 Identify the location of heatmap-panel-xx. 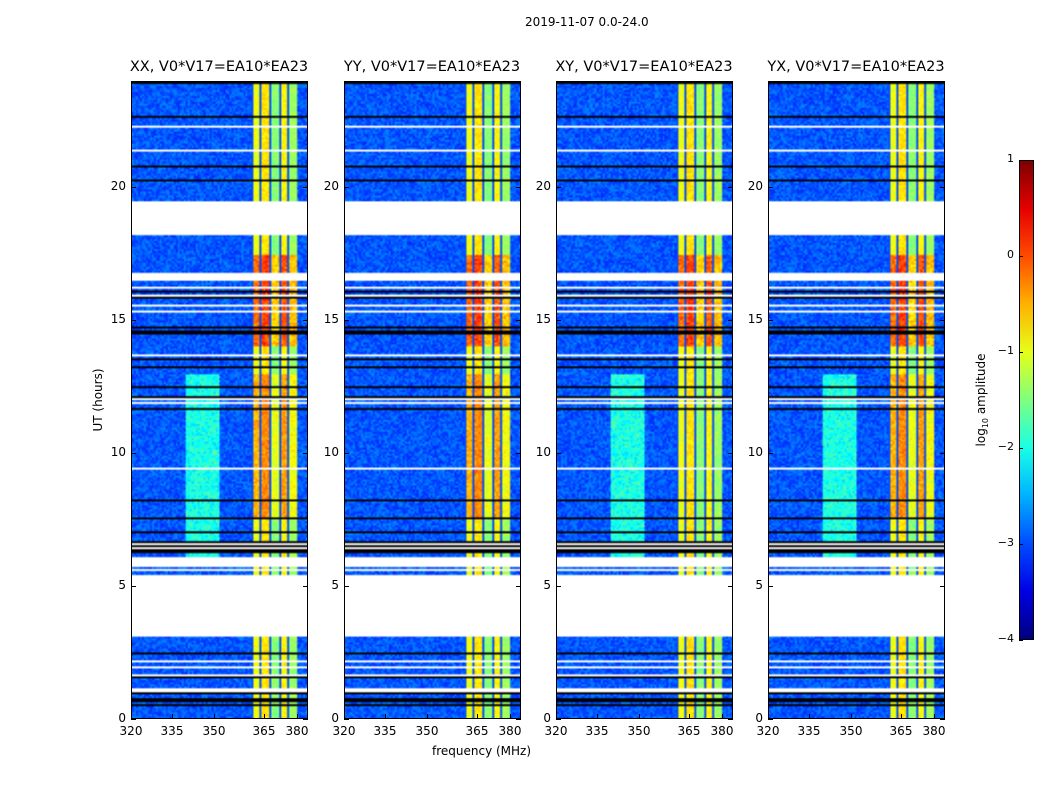
(219, 400).